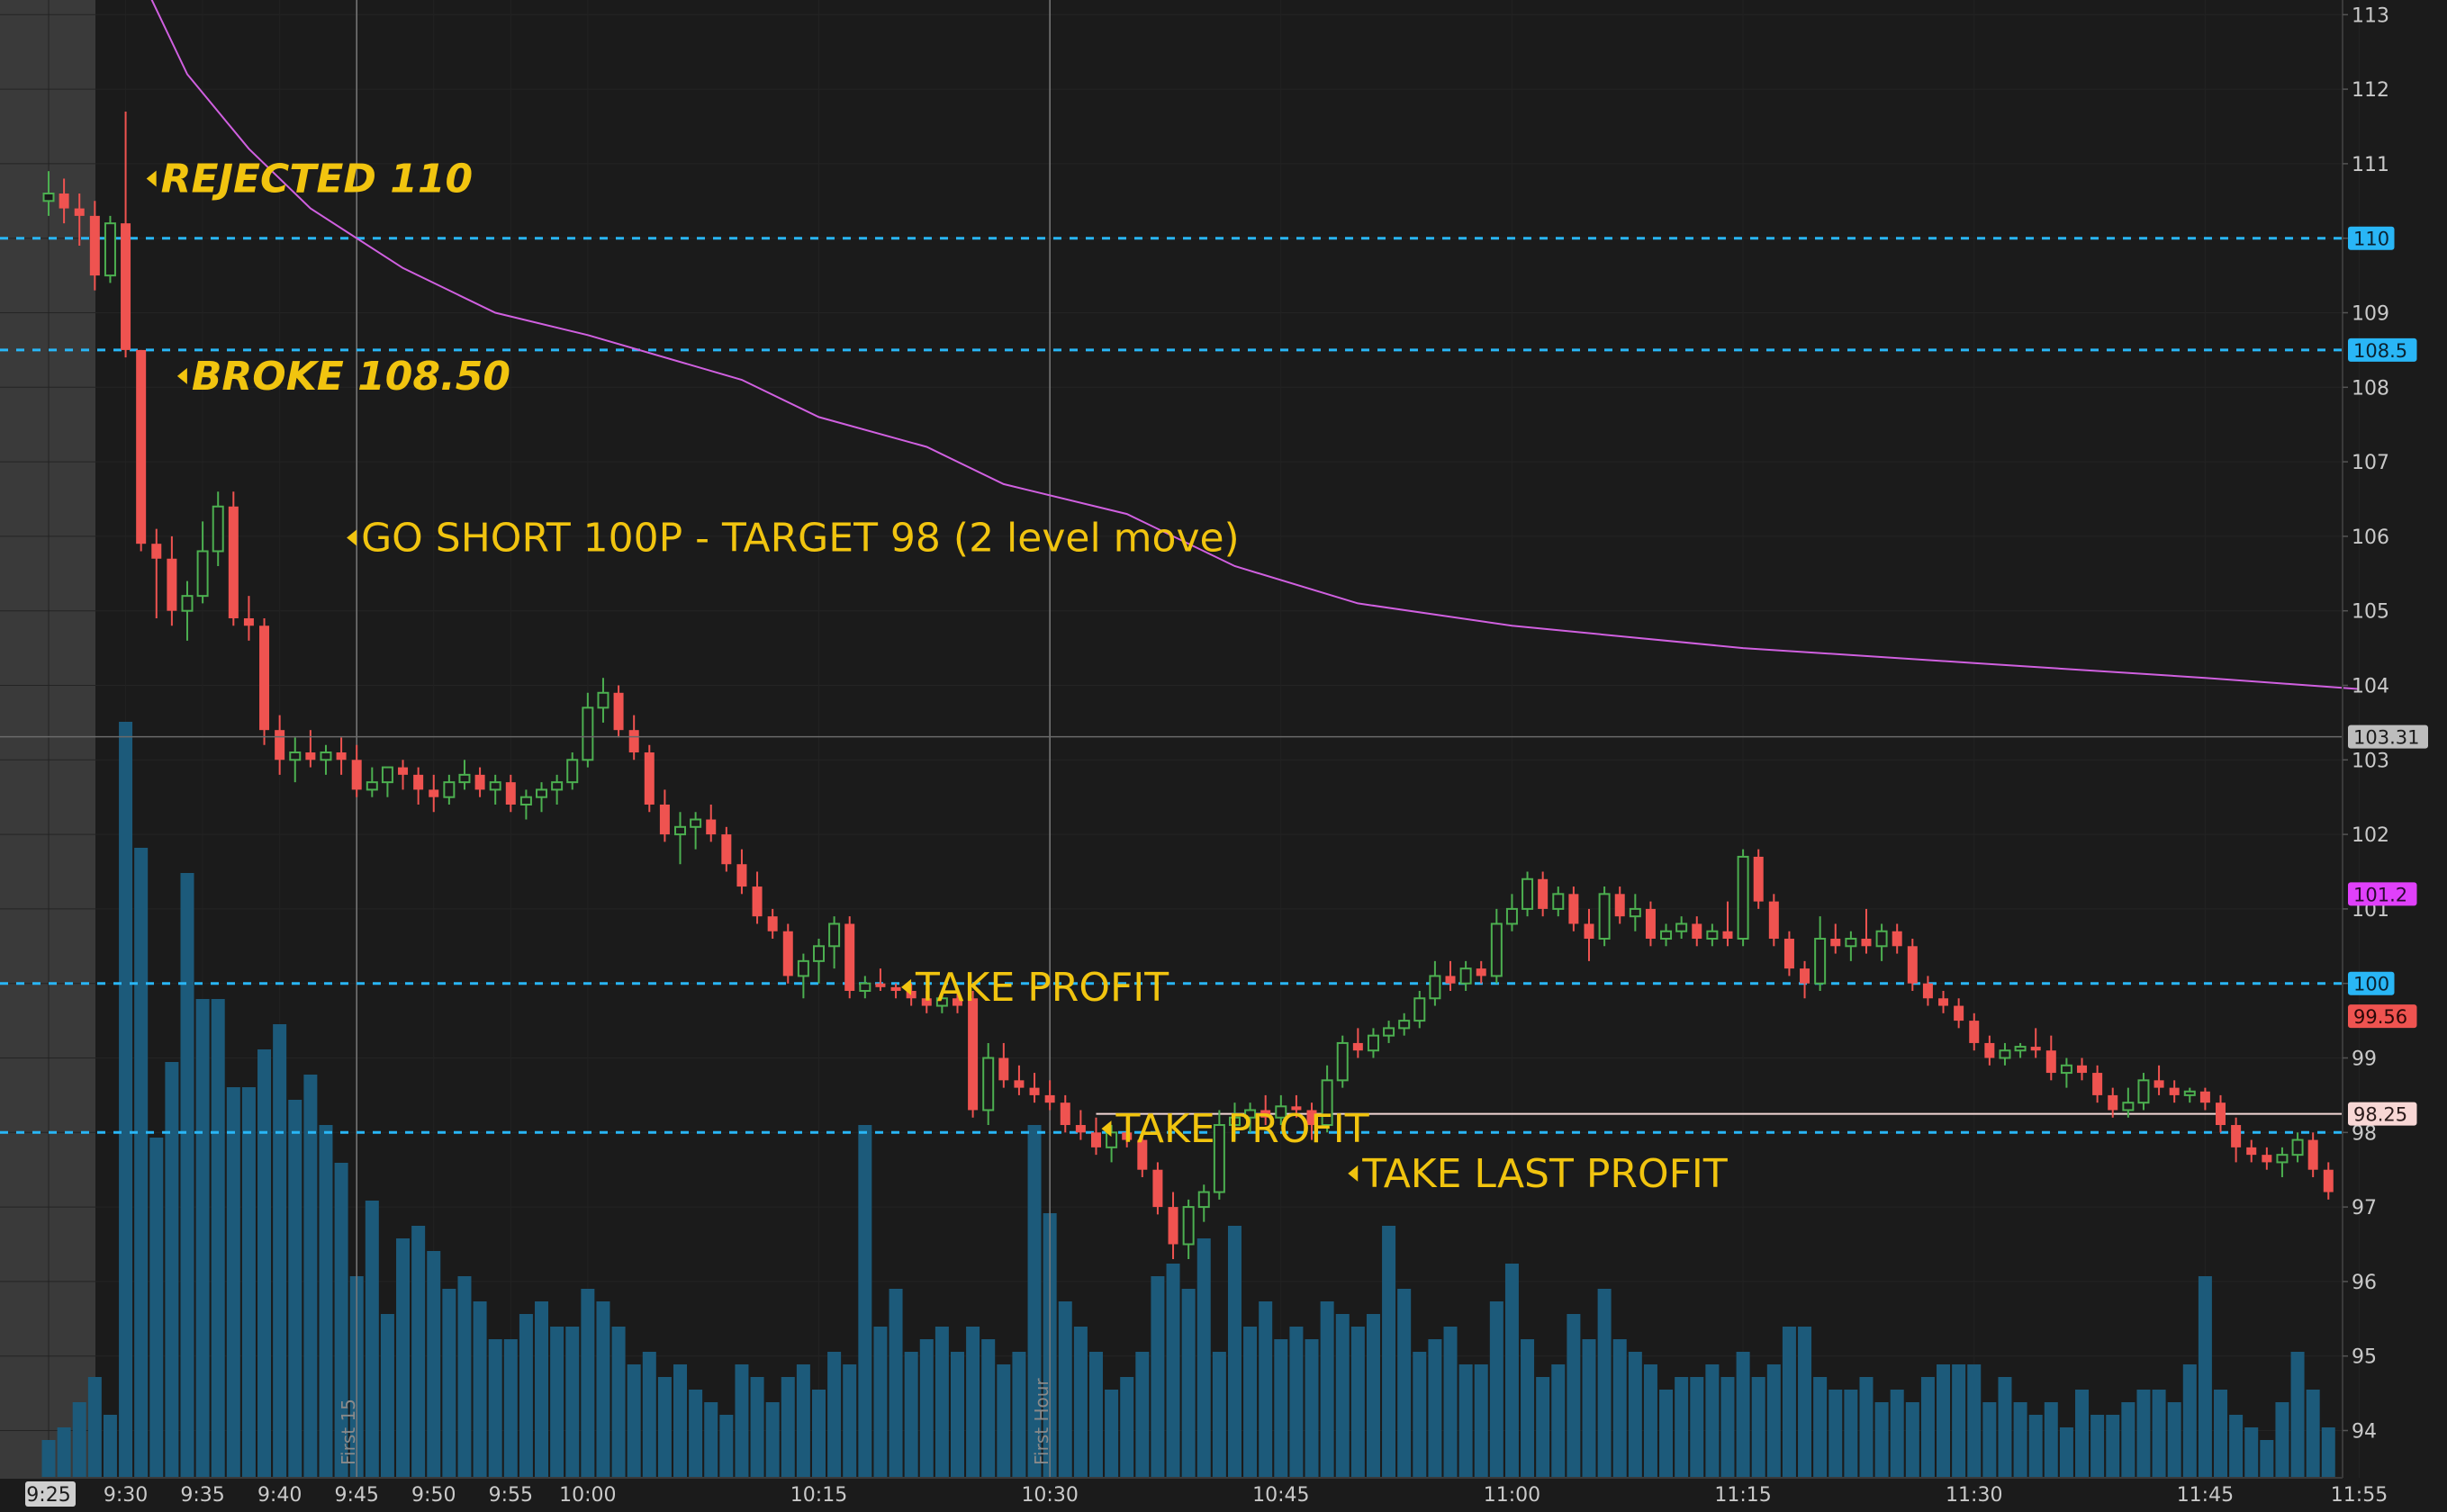  I want to click on price-badge-label: 108.5, so click(2380, 351).